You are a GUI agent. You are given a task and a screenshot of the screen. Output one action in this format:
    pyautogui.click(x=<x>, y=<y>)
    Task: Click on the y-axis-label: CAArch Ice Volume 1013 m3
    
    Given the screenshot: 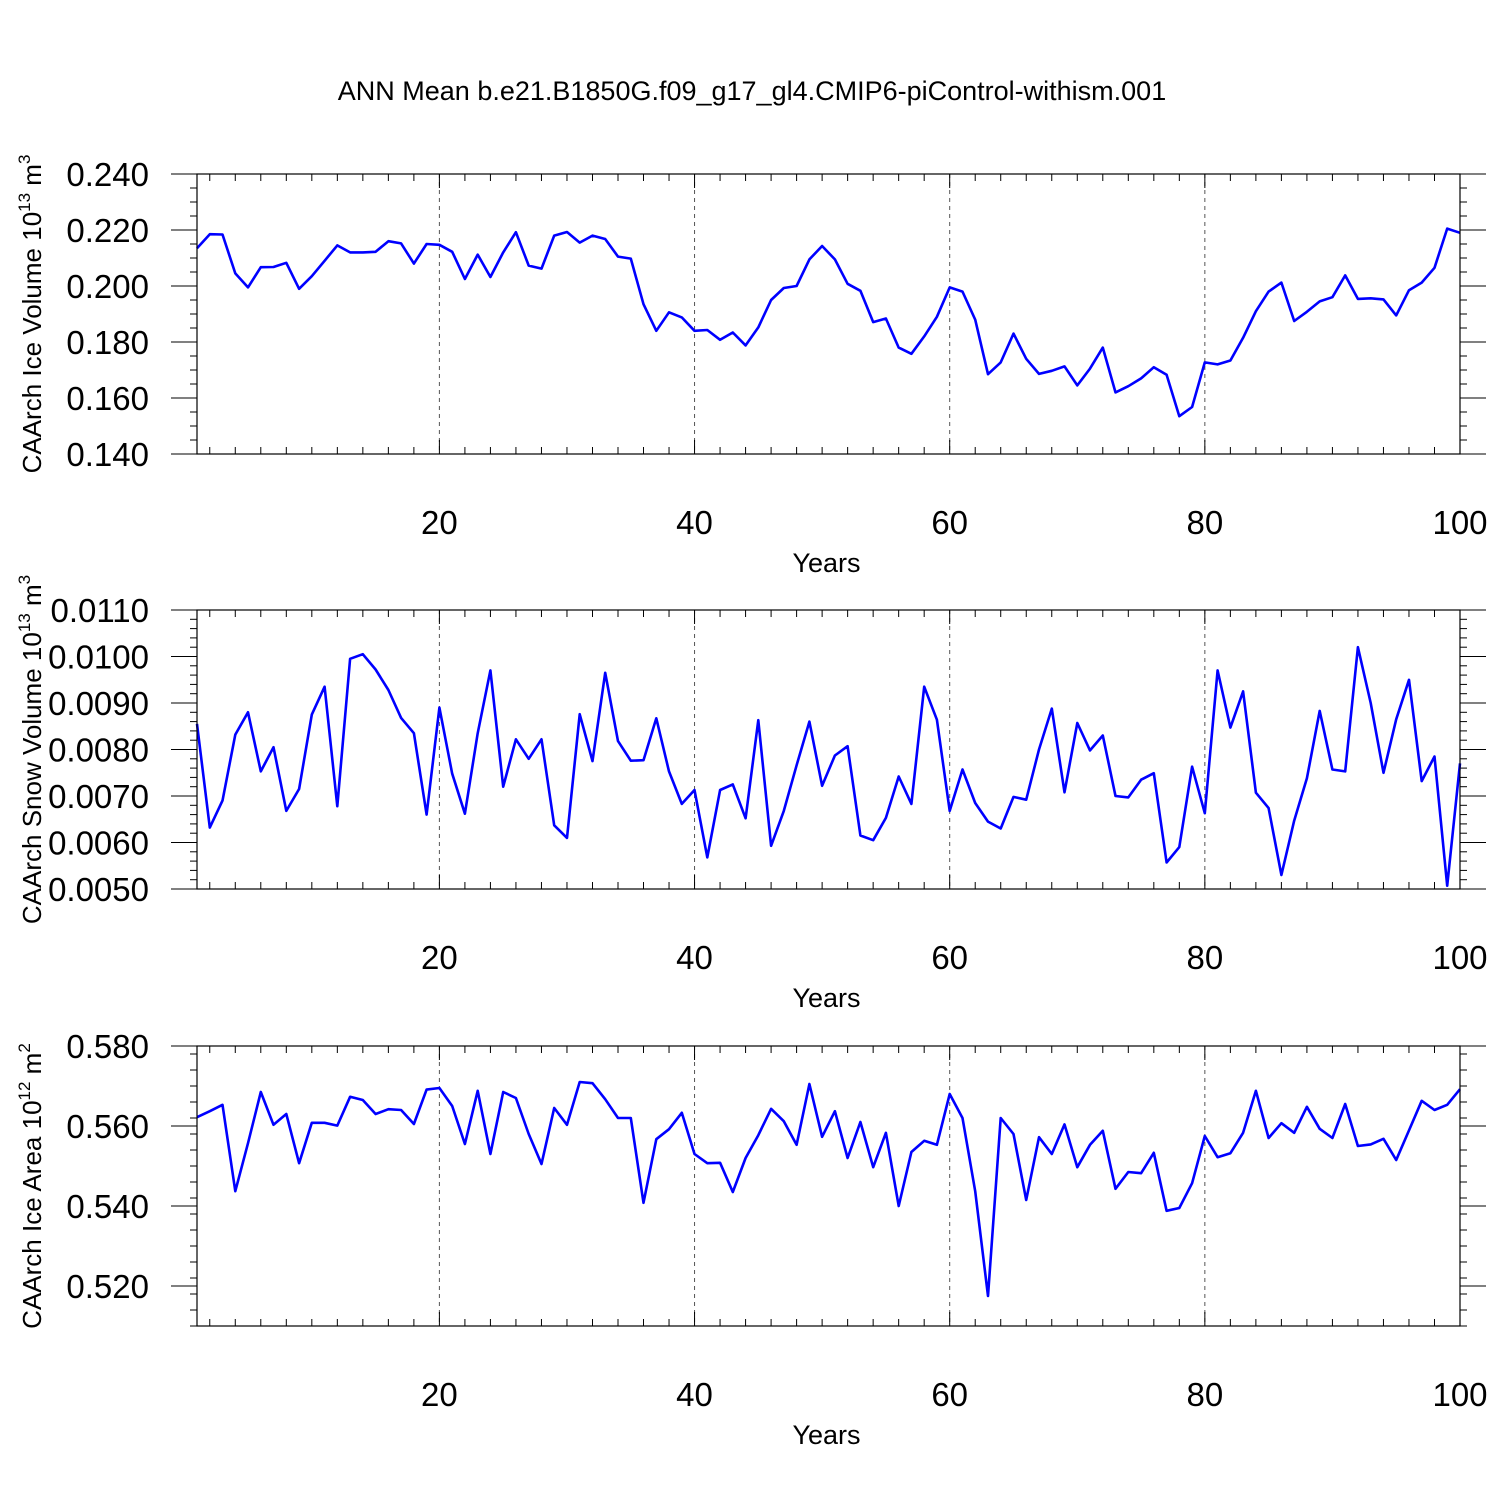 What is the action you would take?
    pyautogui.click(x=31, y=314)
    